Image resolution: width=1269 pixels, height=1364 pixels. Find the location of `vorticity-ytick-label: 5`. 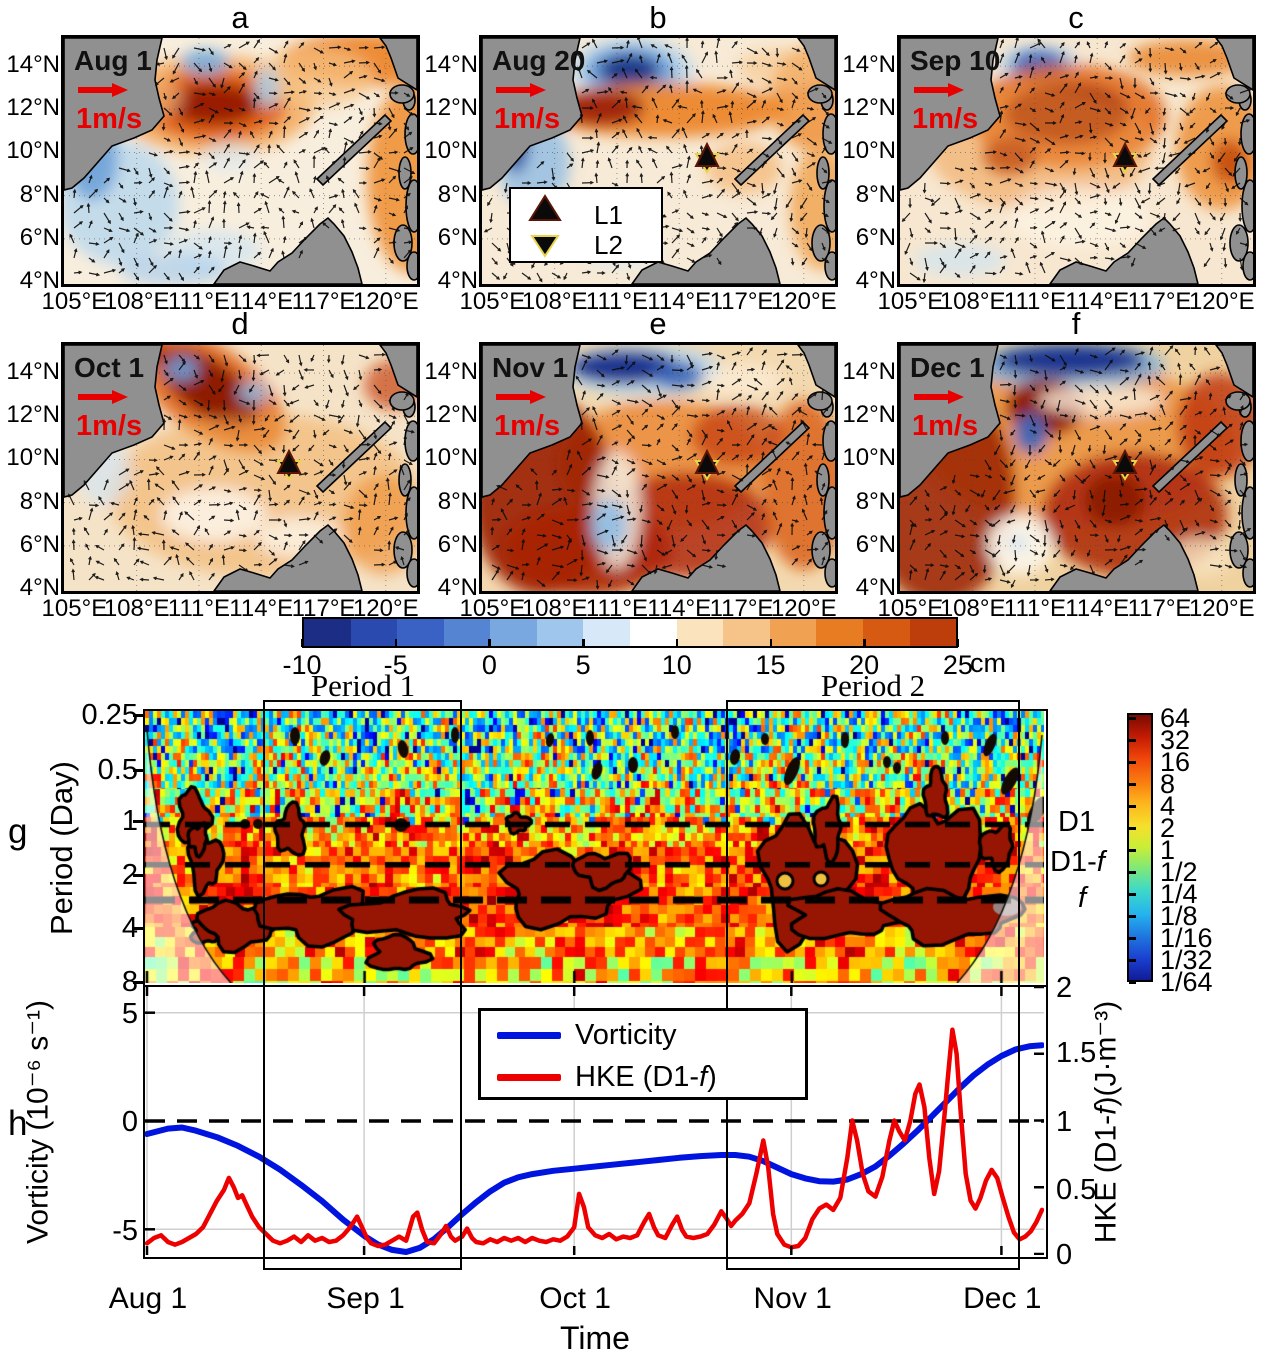

vorticity-ytick-label: 5 is located at coordinates (129, 1014).